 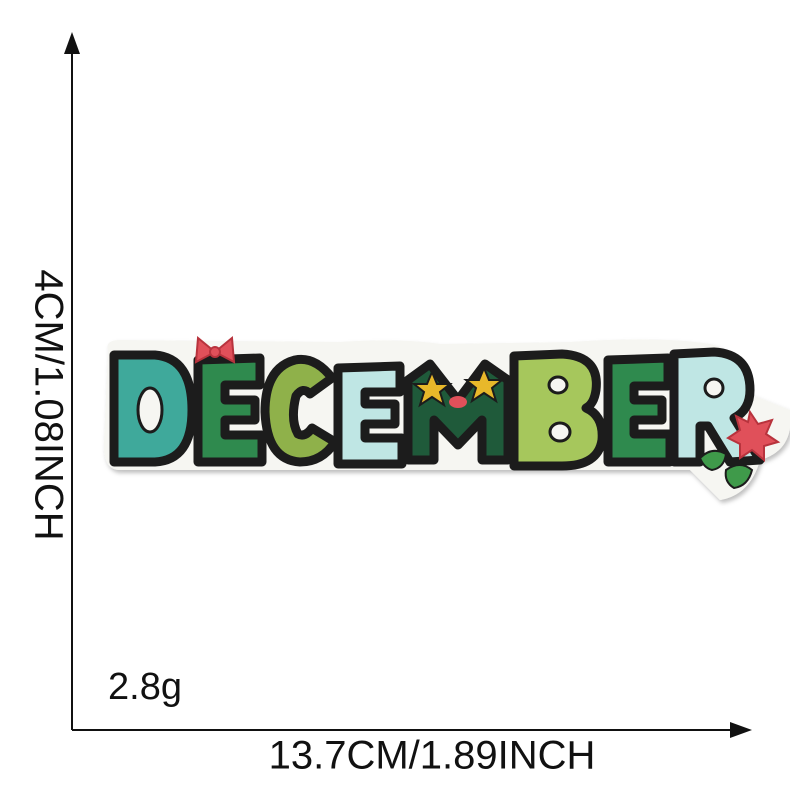 What do you see at coordinates (145, 687) in the screenshot?
I see `weight-label: 2.8g` at bounding box center [145, 687].